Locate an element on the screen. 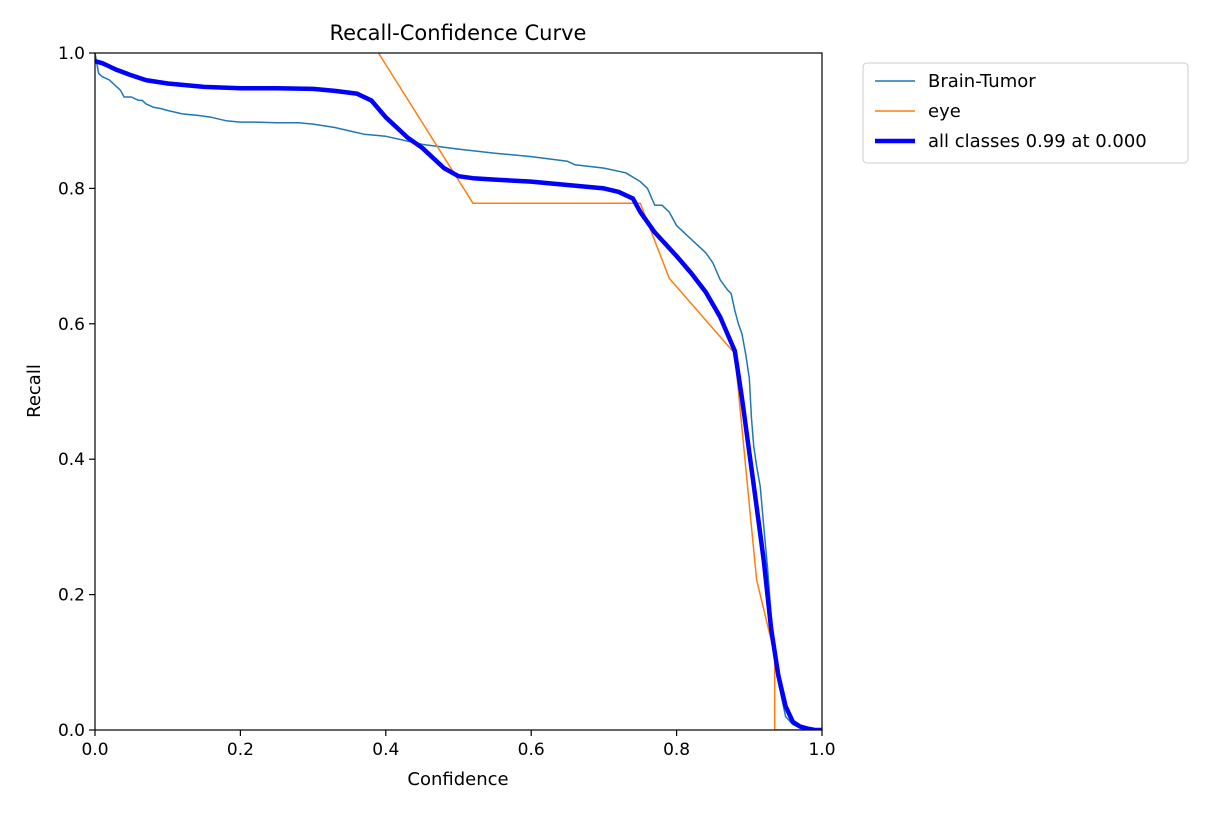  legend-label-2: all classes 0.99 at 0.000 is located at coordinates (1037, 141).